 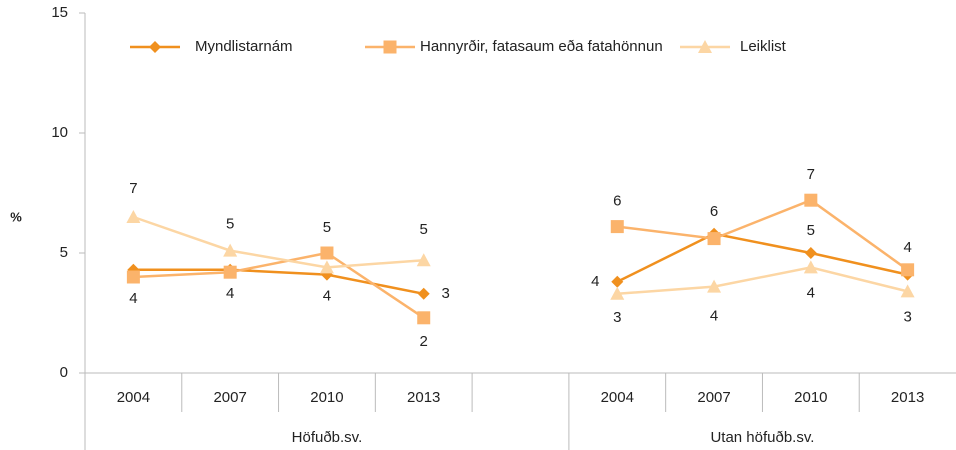 What do you see at coordinates (327, 437) in the screenshot?
I see `group-label: Höfuðb.sv.` at bounding box center [327, 437].